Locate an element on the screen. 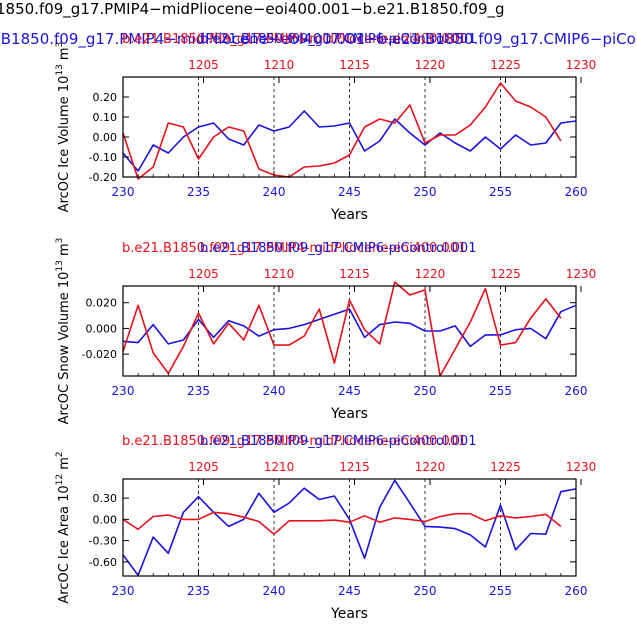 The width and height of the screenshot is (637, 628). y-tick-label: 0.30 is located at coordinates (105, 498).